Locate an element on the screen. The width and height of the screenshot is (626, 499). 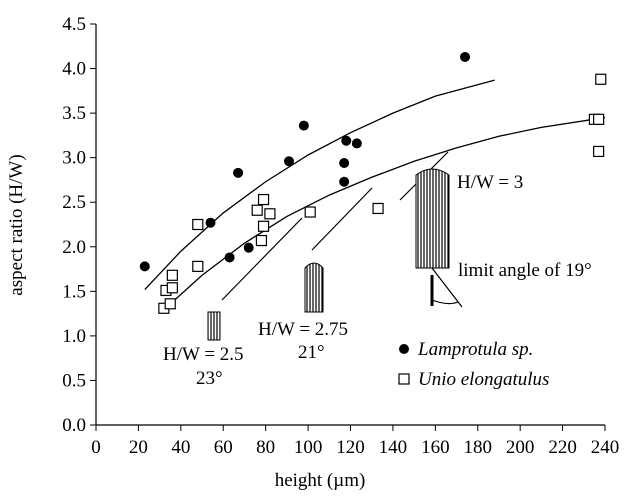
y-tick-label: 4.5 is located at coordinates (74, 24).